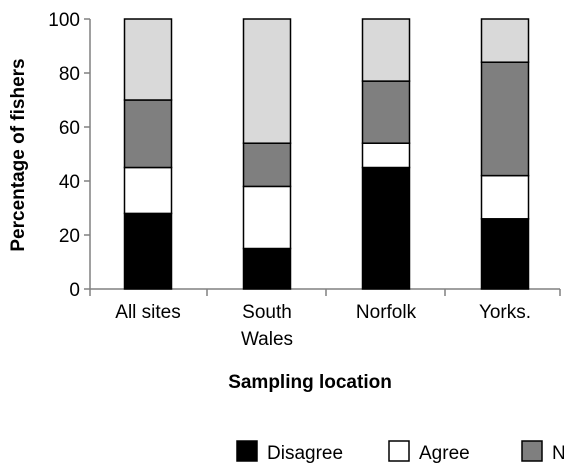 The height and width of the screenshot is (468, 564). What do you see at coordinates (147, 312) in the screenshot?
I see `x-tick-label: All sites` at bounding box center [147, 312].